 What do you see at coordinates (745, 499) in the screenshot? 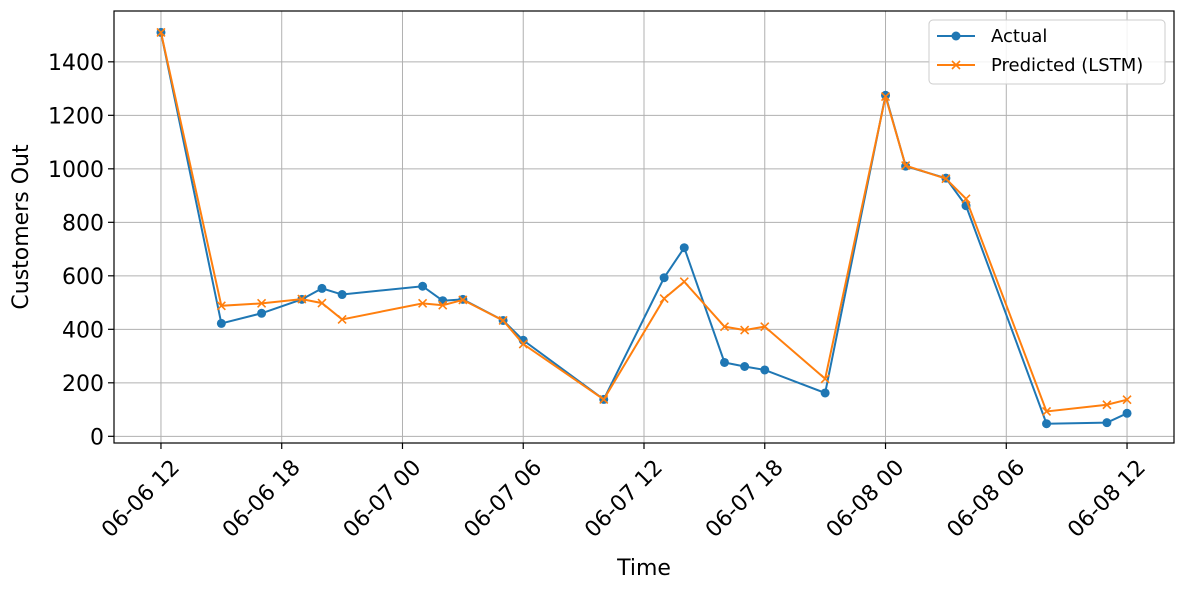
I see `x-tick-label: 06-07 18` at bounding box center [745, 499].